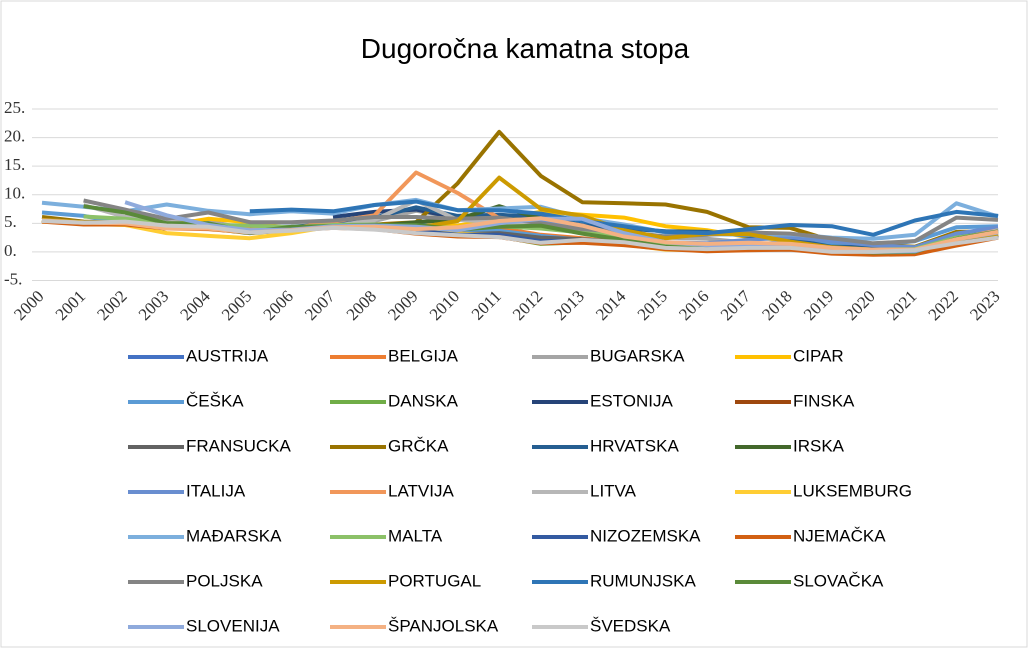  I want to click on legend-label: RUMUNJSKA, so click(643, 580).